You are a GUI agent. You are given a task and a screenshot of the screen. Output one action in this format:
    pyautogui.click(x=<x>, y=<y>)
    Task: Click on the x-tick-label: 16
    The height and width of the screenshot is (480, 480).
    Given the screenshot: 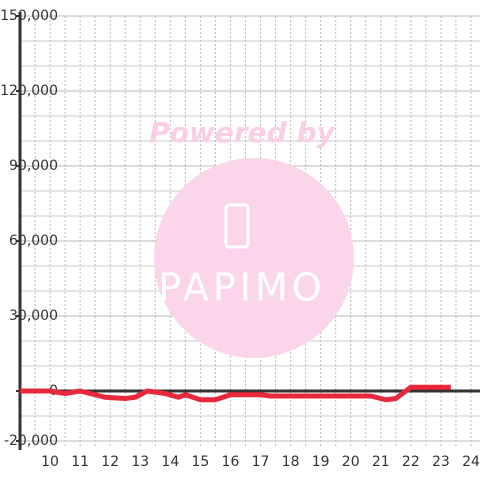 What is the action you would take?
    pyautogui.click(x=231, y=462)
    